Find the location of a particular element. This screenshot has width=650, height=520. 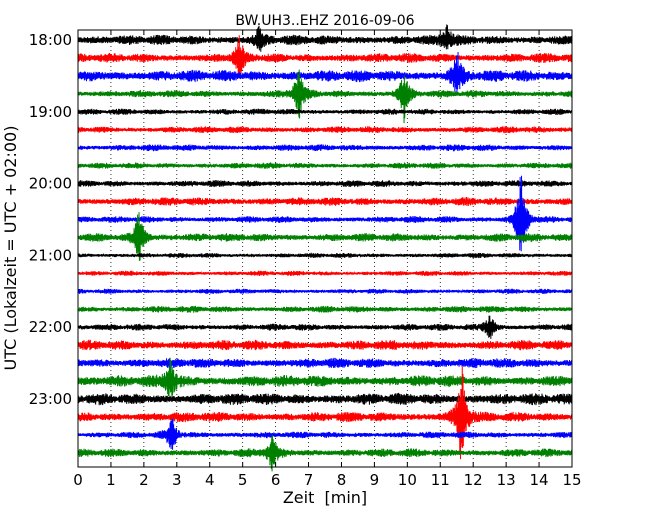

y-tick-label: 18:00 is located at coordinates (50, 40).